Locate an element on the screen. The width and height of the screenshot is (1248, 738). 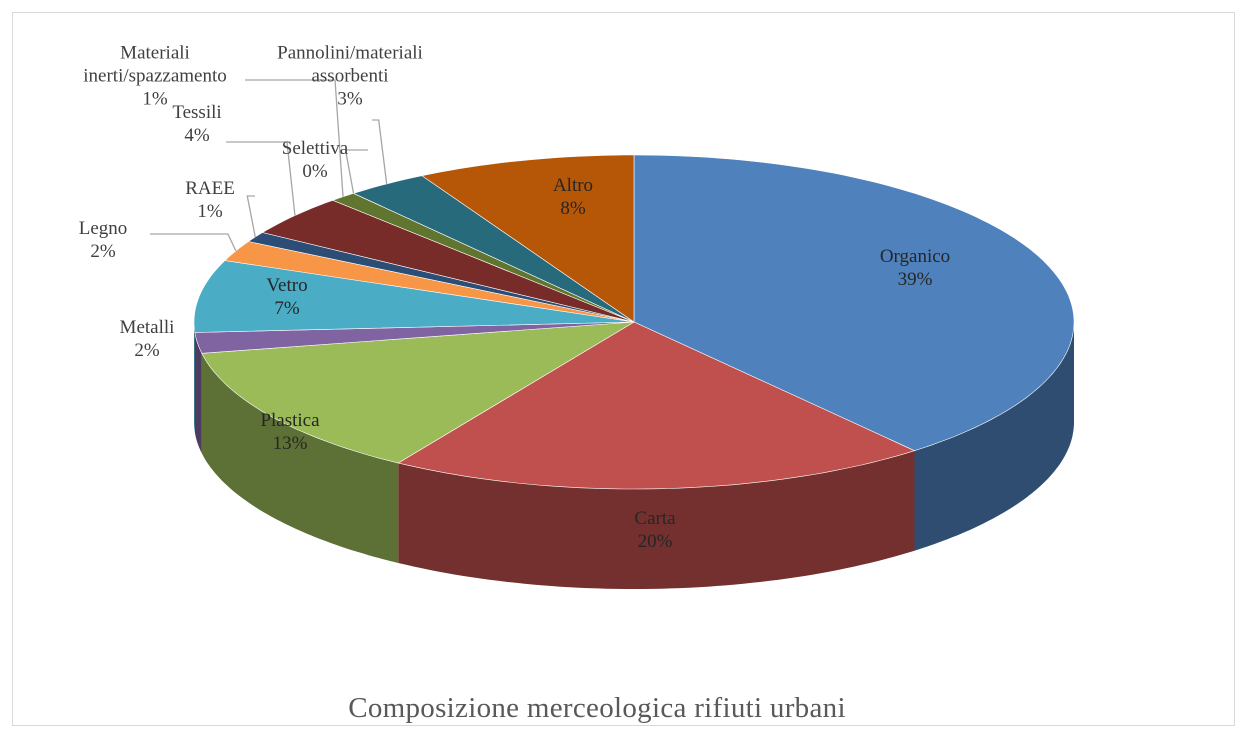
data-label: Legno 2% is located at coordinates (103, 240).